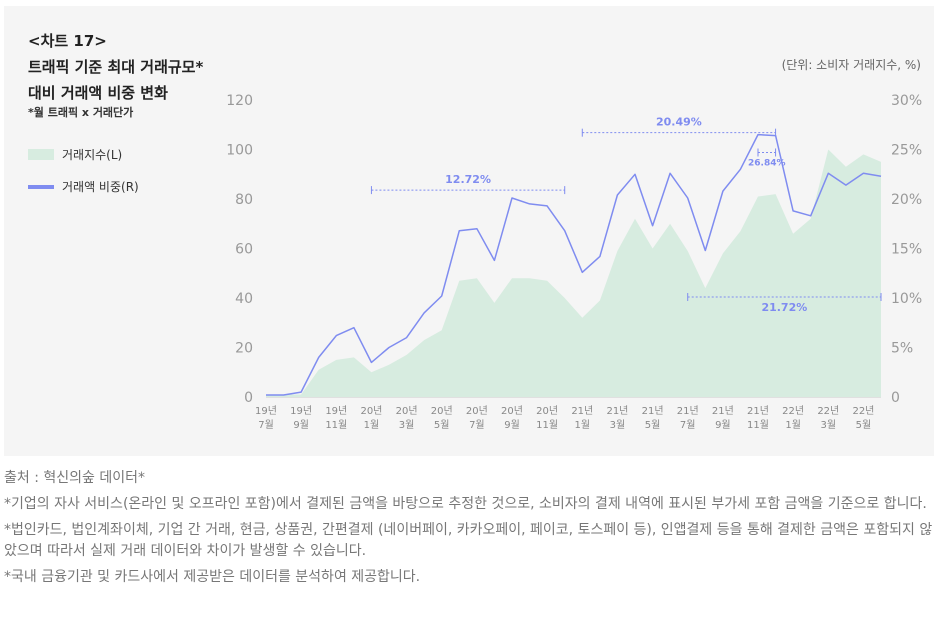  I want to click on annotation-label: 12.72%, so click(468, 179).